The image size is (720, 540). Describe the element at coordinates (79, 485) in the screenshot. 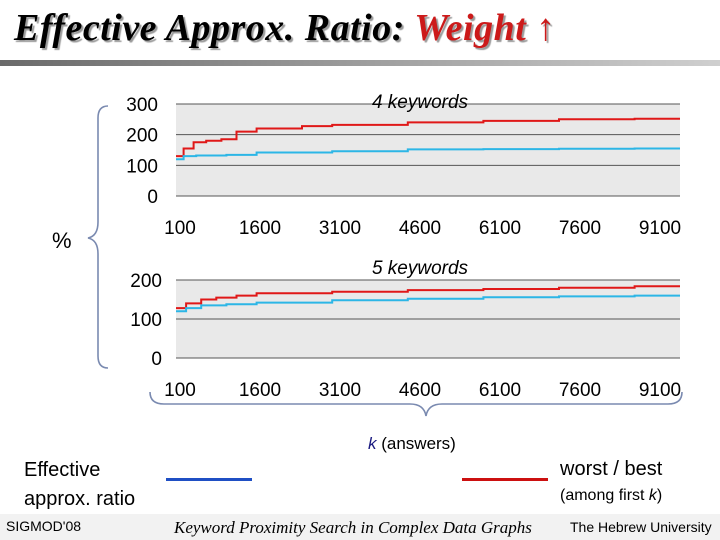

I see `legend-left-label: Effective approx. ratio` at that location.